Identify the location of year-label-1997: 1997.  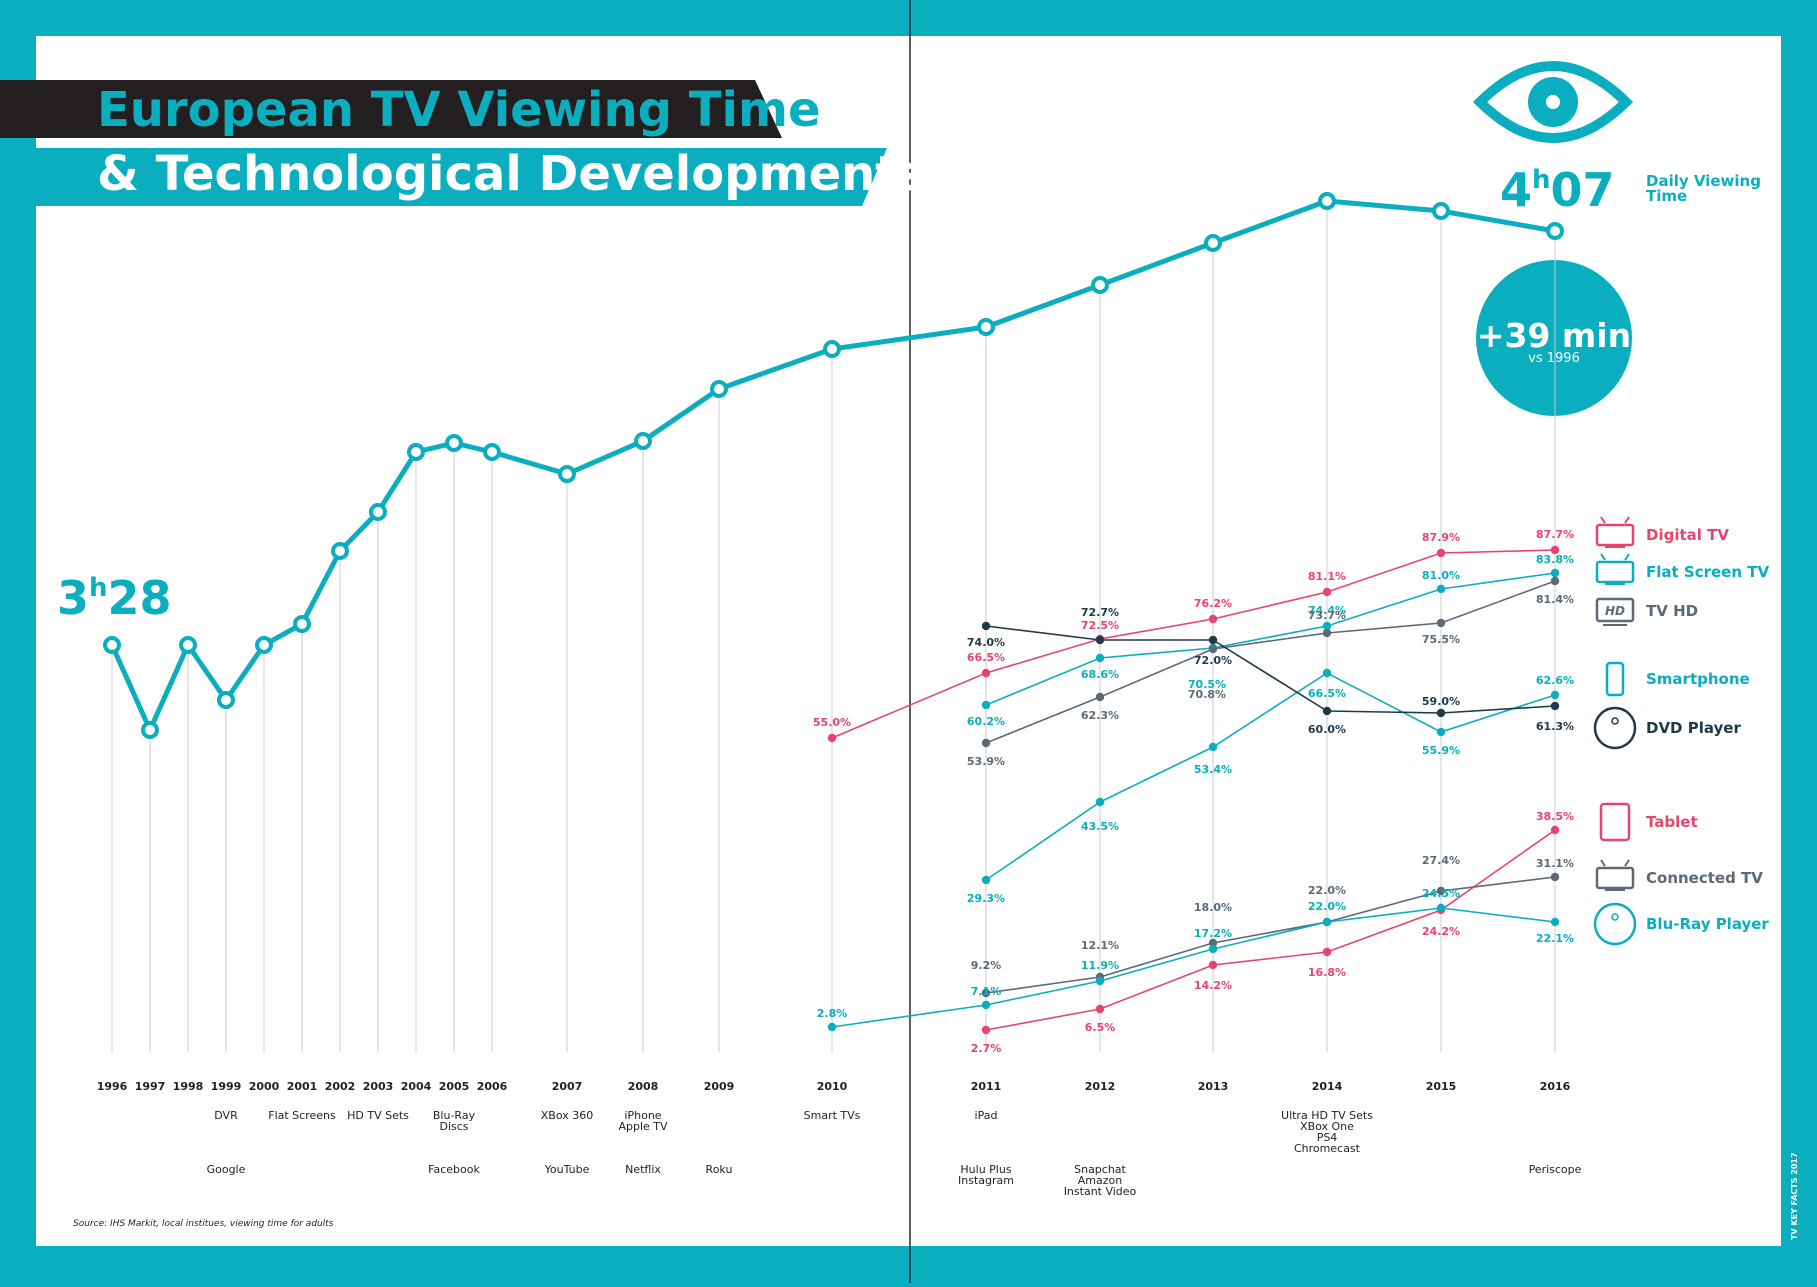
(150, 1086).